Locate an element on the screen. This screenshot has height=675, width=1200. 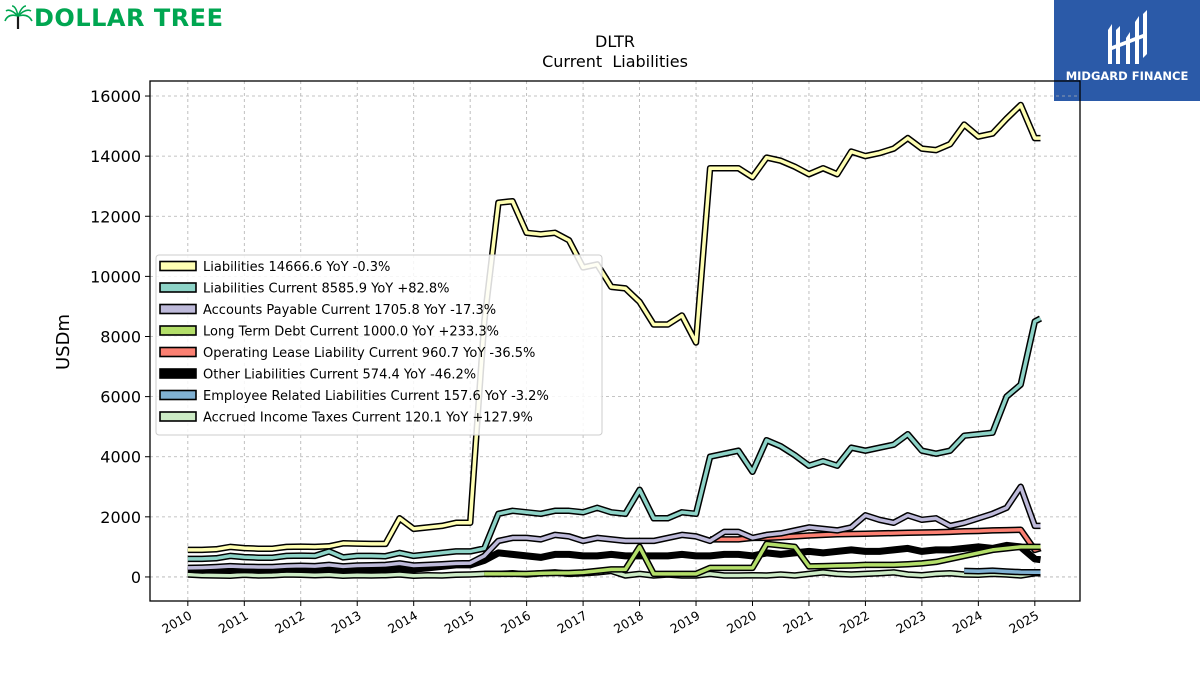
x-tick-label: 2022 is located at coordinates (854, 622).